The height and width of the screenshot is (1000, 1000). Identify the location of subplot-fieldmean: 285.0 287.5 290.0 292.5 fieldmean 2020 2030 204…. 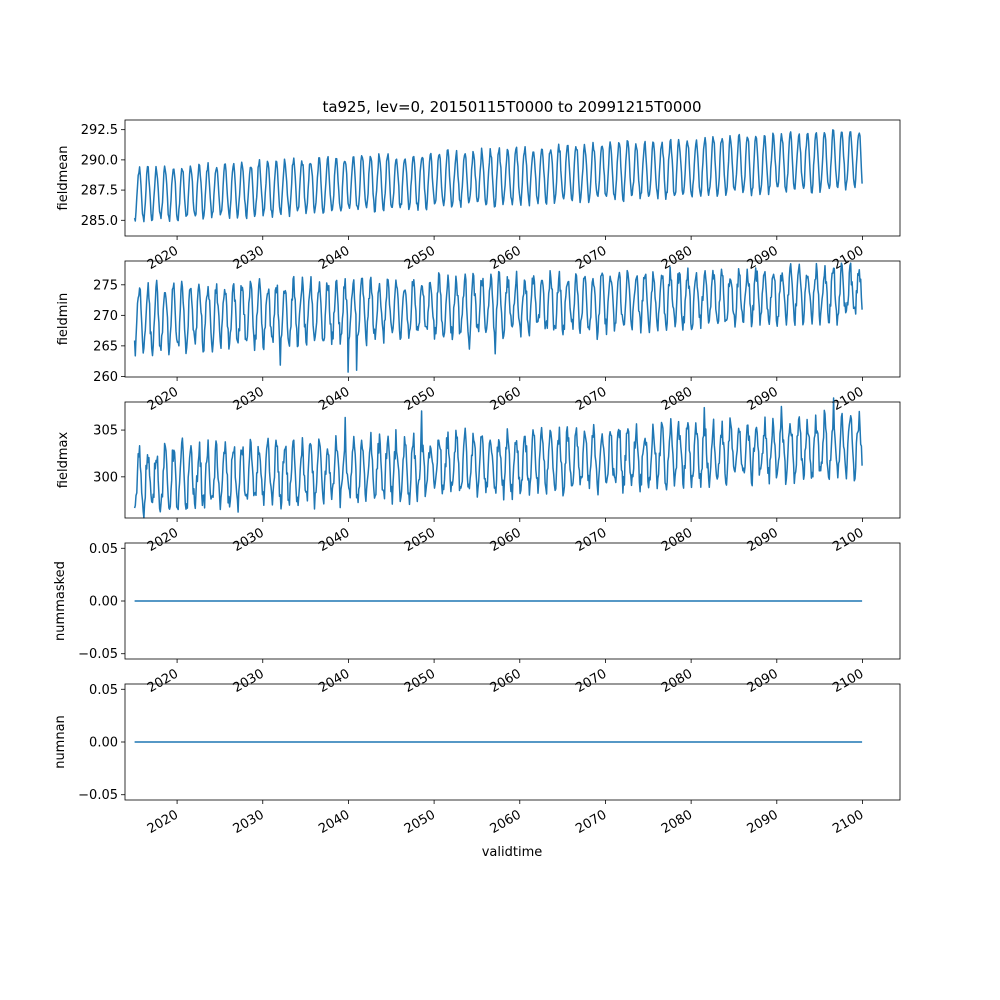
(478, 196).